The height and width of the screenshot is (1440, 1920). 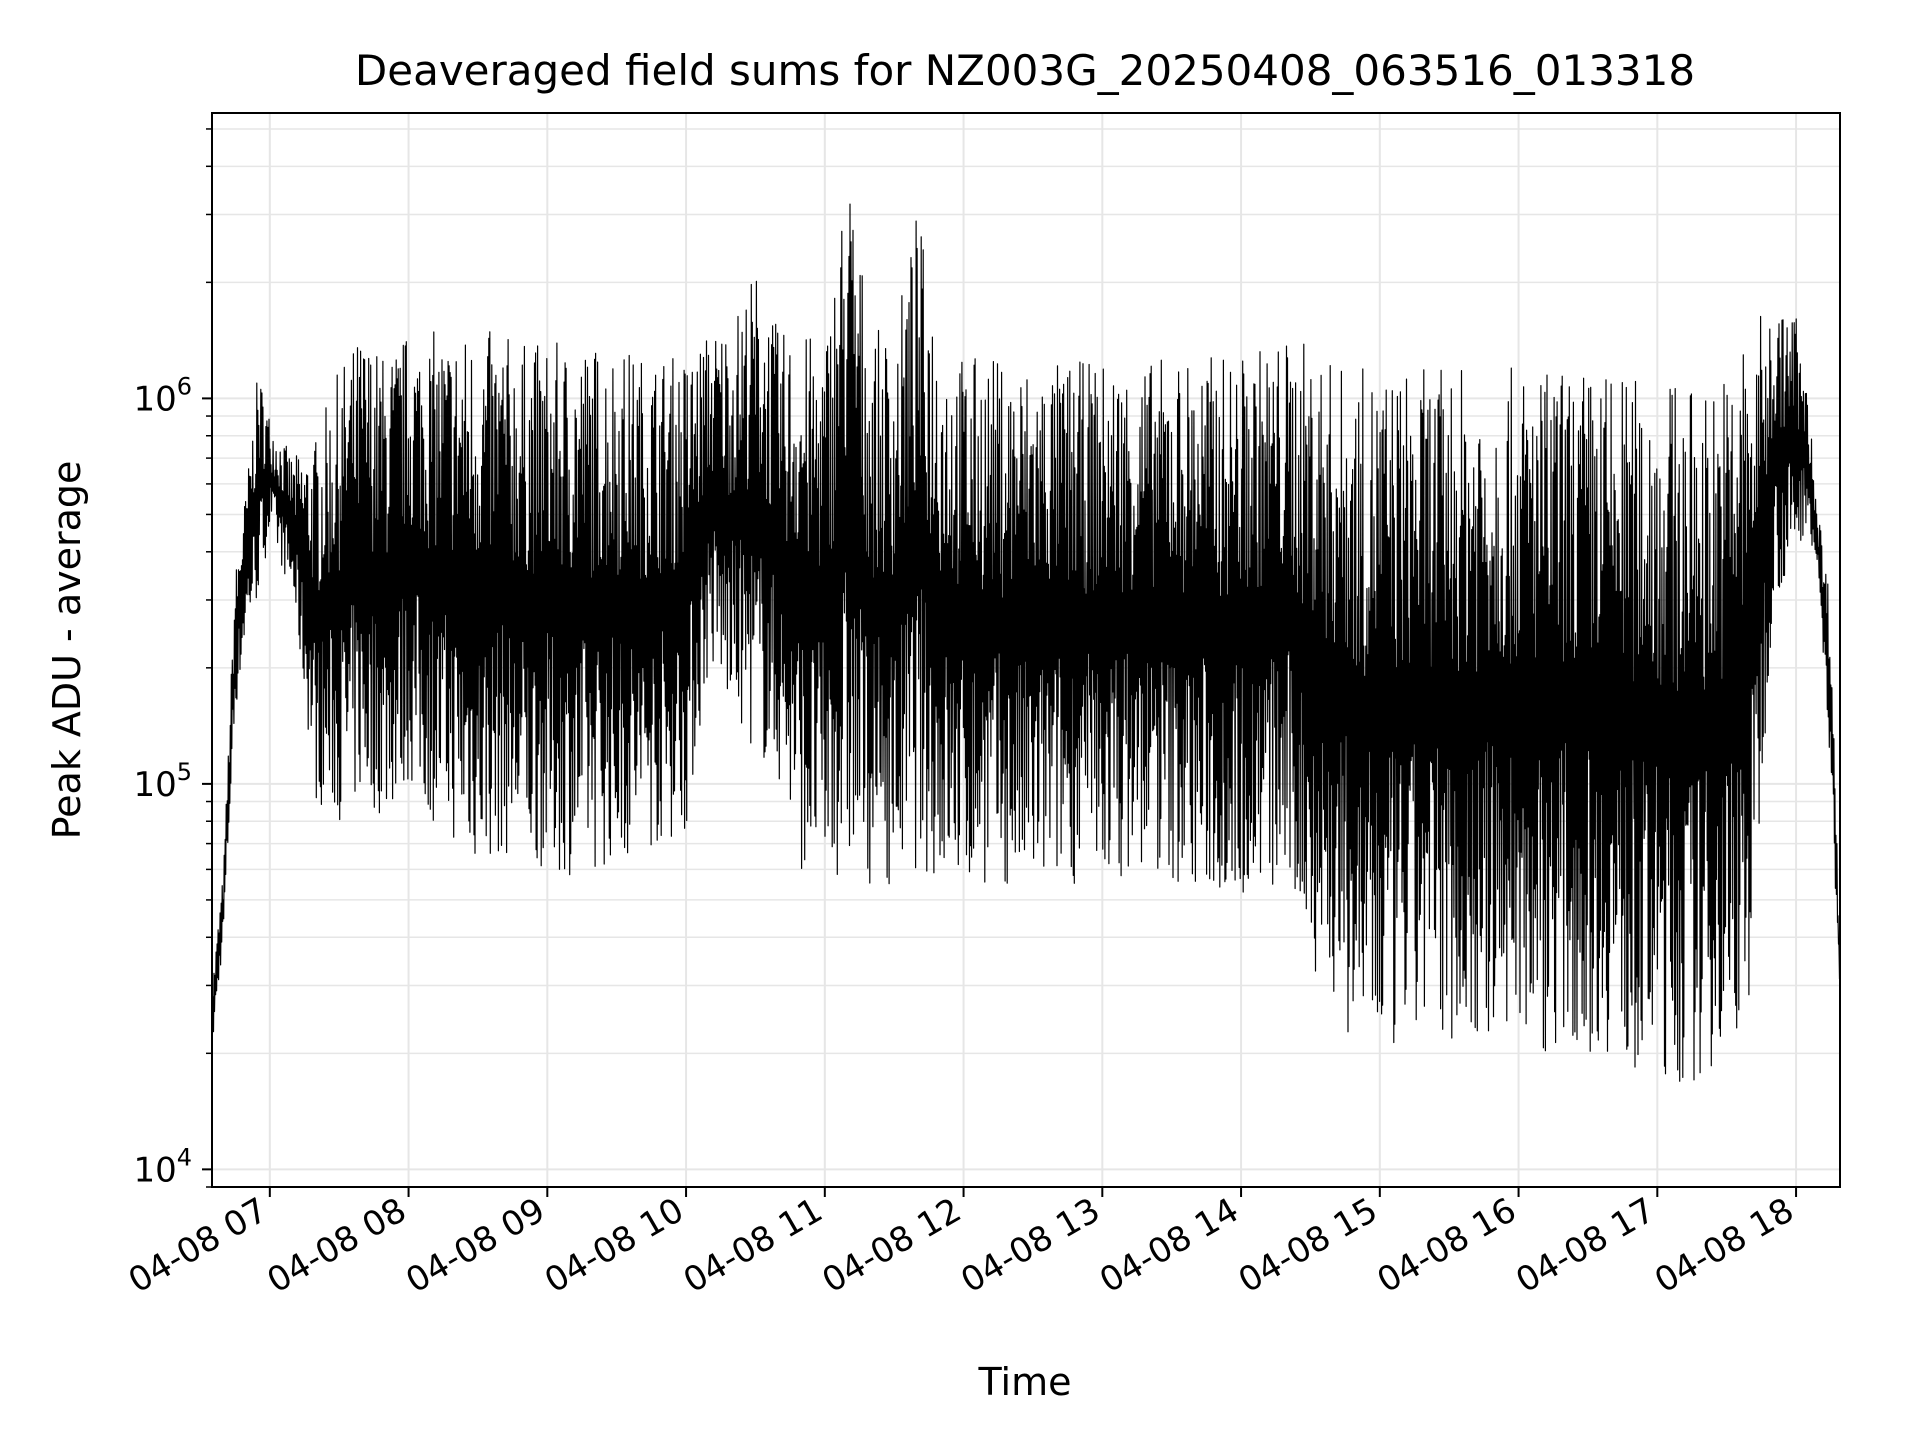 What do you see at coordinates (1025, 1382) in the screenshot?
I see `x-axis-label: Time` at bounding box center [1025, 1382].